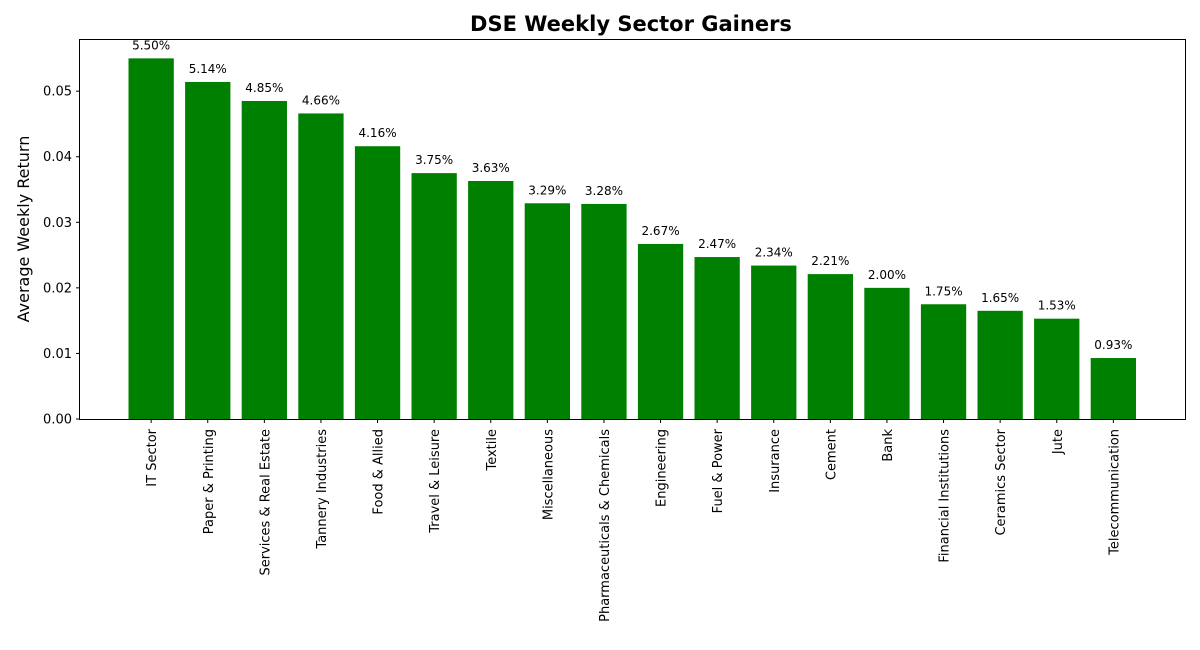  What do you see at coordinates (492, 450) in the screenshot?
I see `x-tick-label-6: Textile` at bounding box center [492, 450].